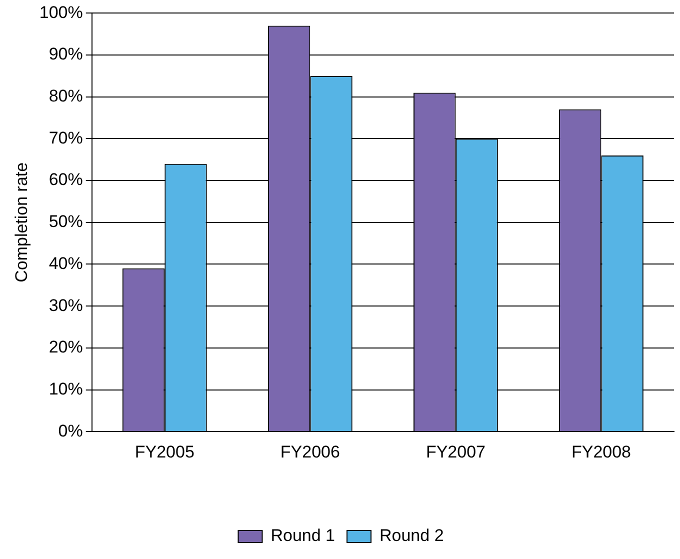 The height and width of the screenshot is (559, 680). I want to click on y-tick-label: 100%, so click(61, 12).